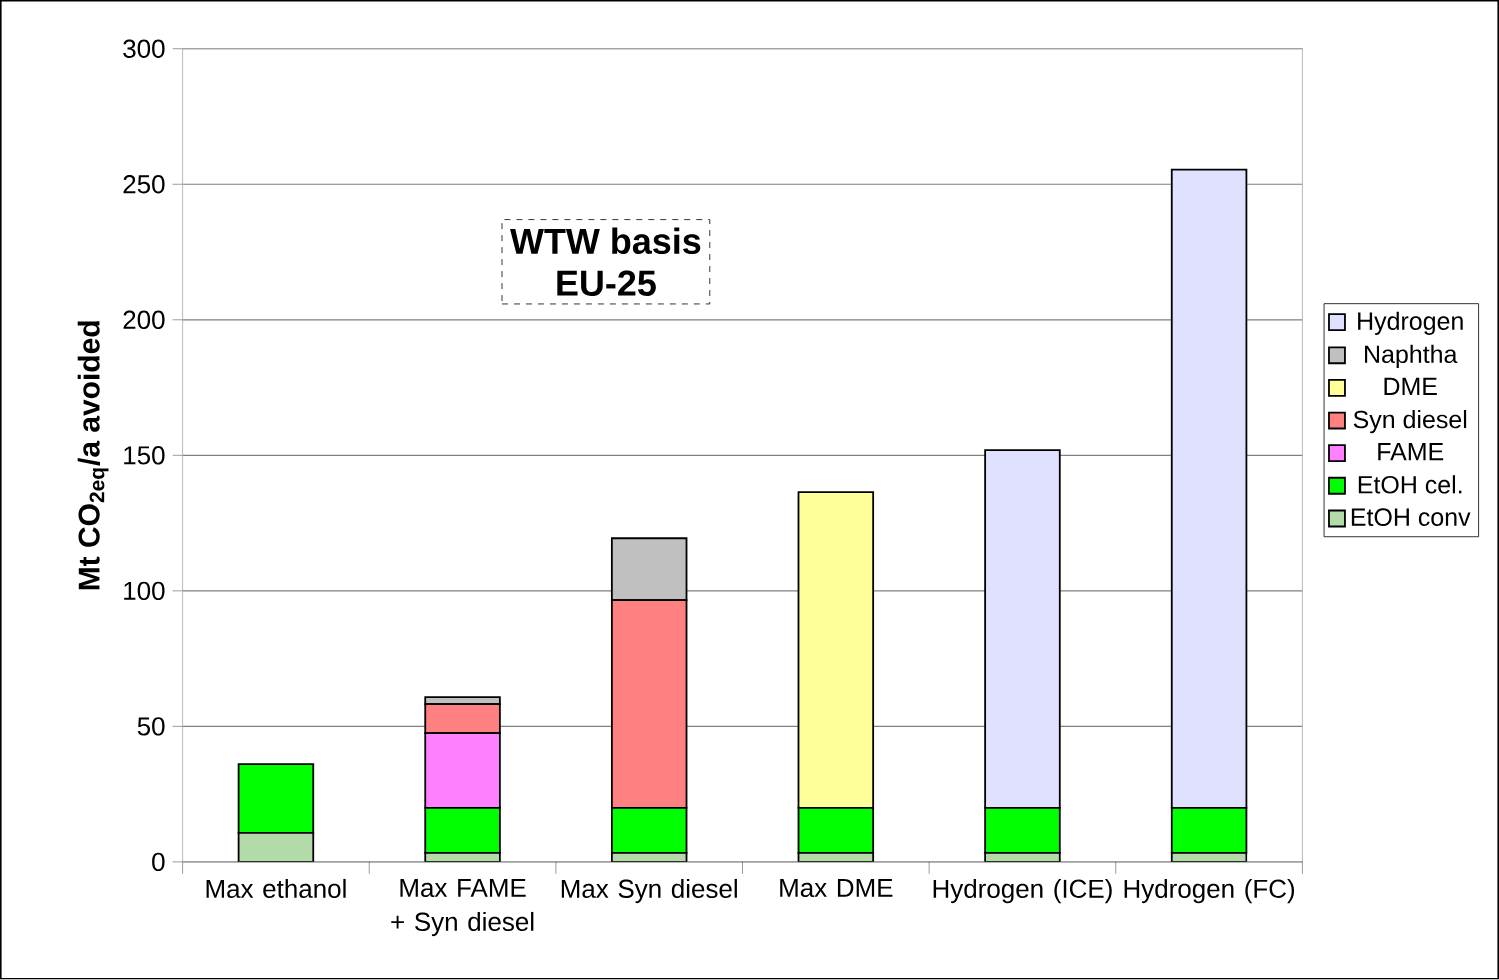 This screenshot has height=980, width=1499. Describe the element at coordinates (1022, 891) in the screenshot. I see `x-tick-label: Hydrogen (ICE)` at that location.